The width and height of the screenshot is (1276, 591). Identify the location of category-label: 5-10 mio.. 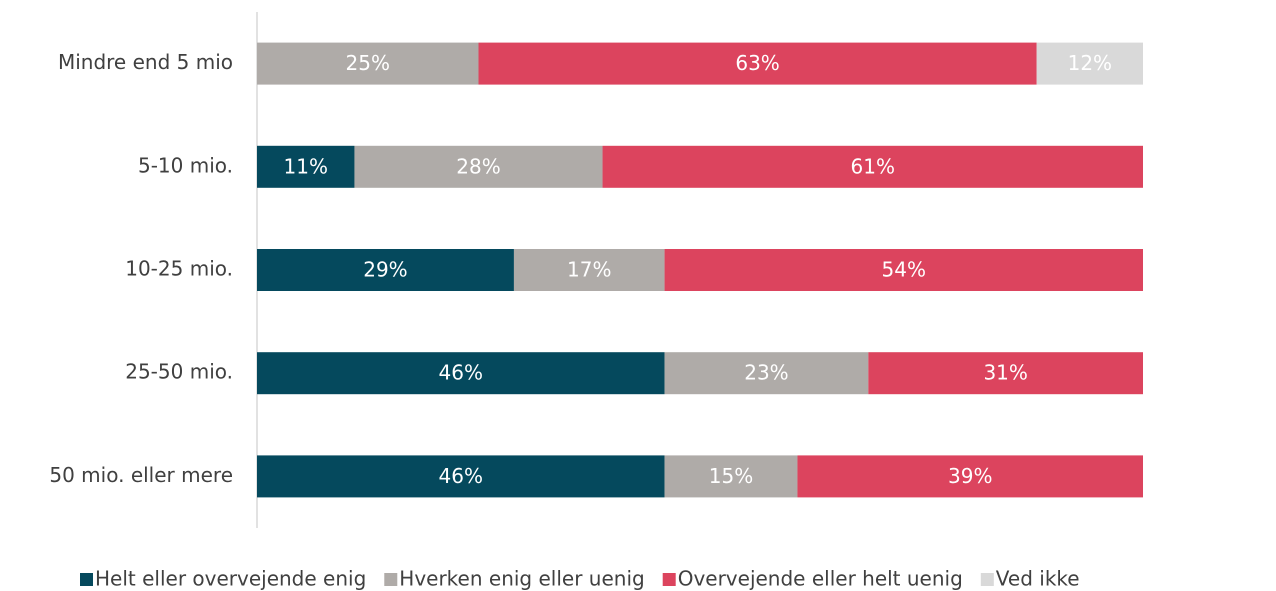
(185, 165).